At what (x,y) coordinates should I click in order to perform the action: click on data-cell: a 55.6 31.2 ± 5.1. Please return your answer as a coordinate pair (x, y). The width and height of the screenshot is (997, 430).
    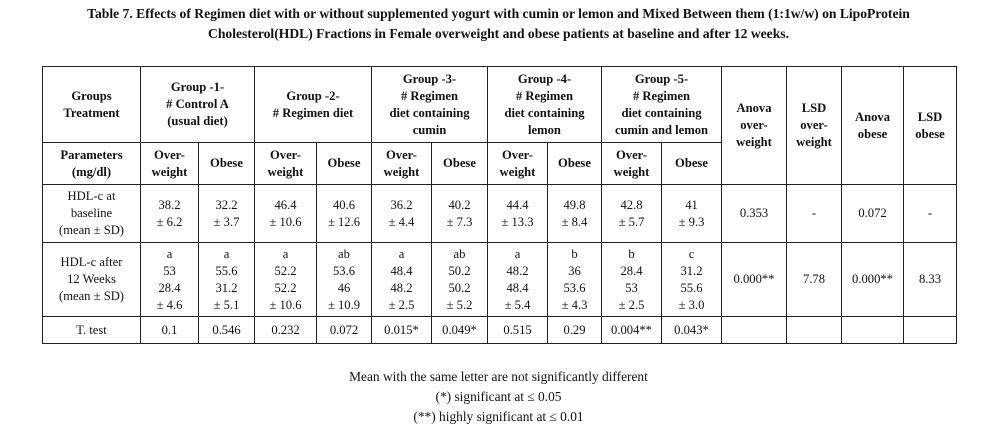
    Looking at the image, I should click on (226, 279).